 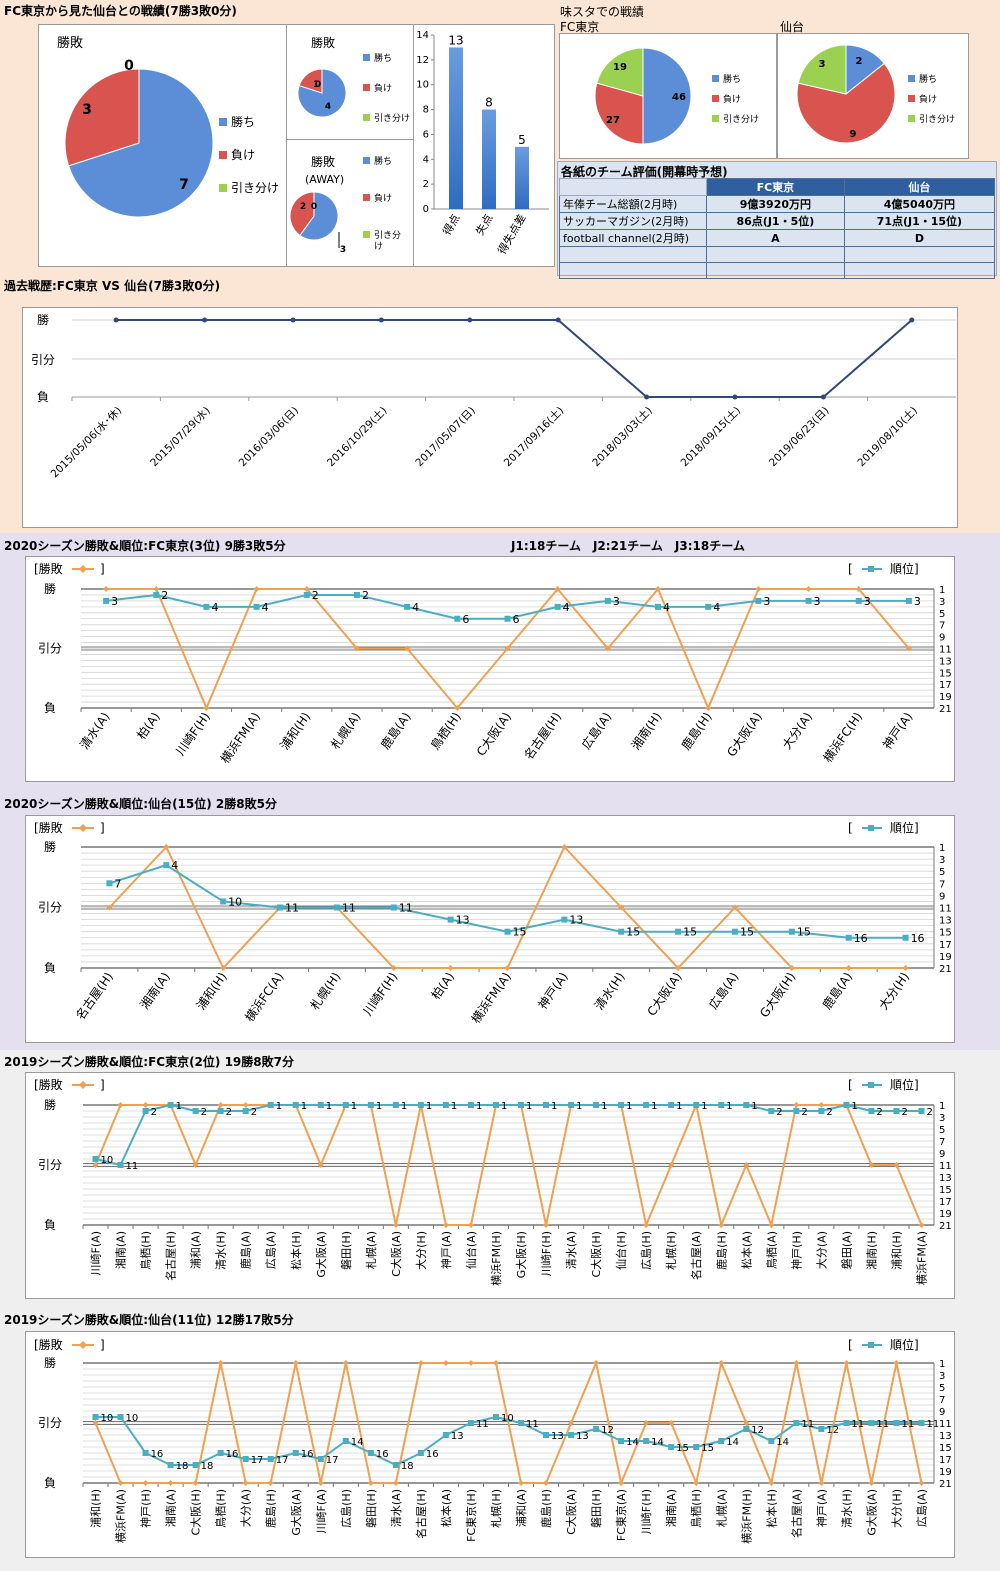 I want to click on rank-tick-label: 3, so click(x=942, y=1376).